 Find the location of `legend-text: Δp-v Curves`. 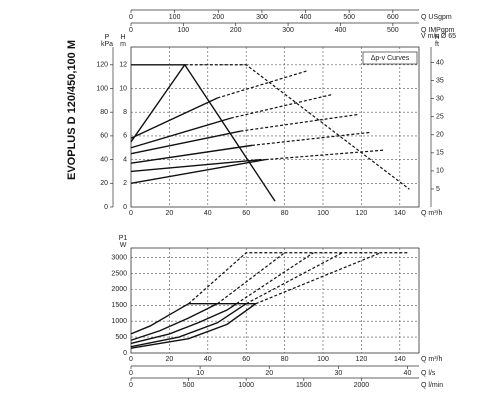

legend-text: Δp-v Curves is located at coordinates (390, 58).